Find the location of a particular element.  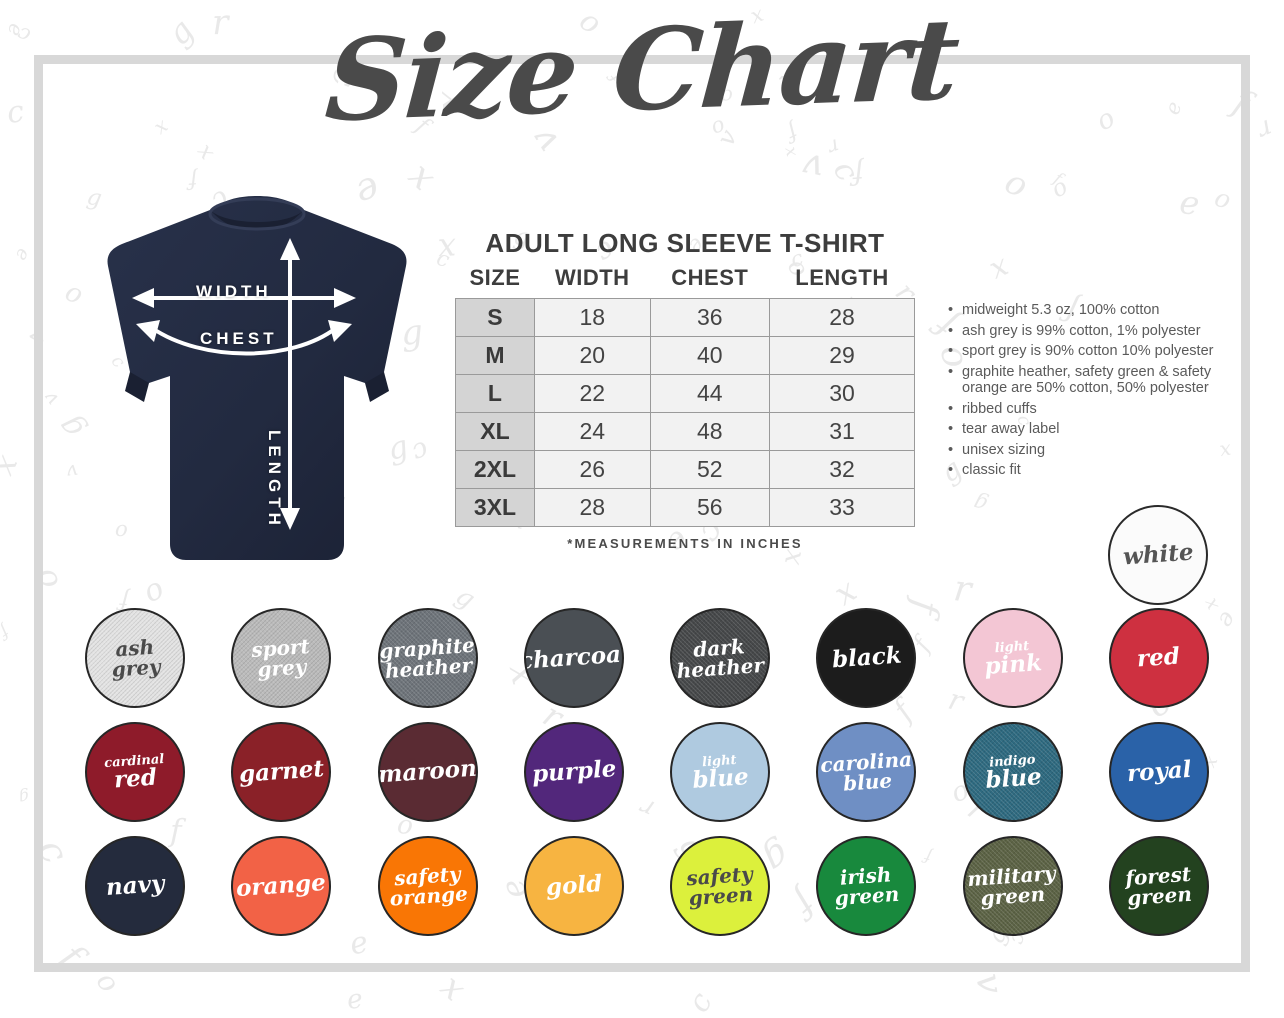

swatch-label: orange is located at coordinates (281, 885).